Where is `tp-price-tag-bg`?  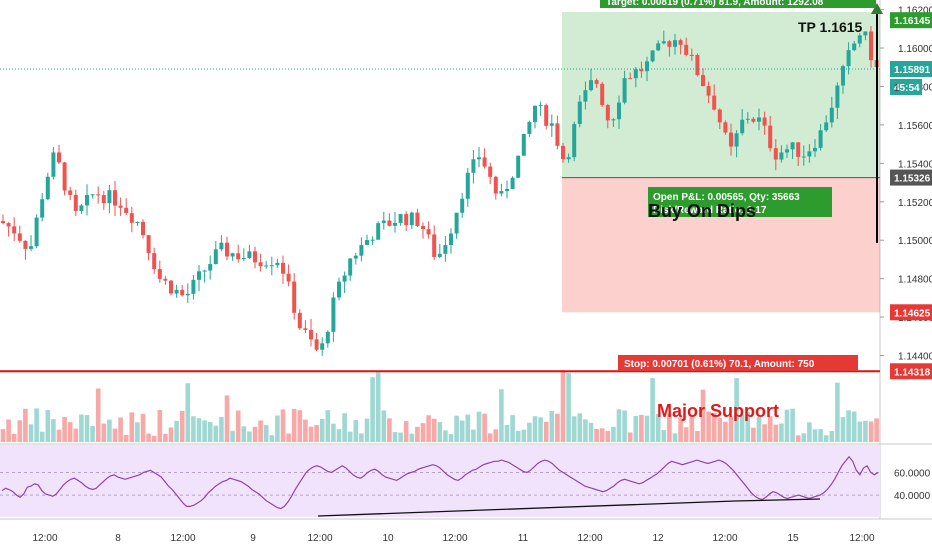
tp-price-tag-bg is located at coordinates (911, 20).